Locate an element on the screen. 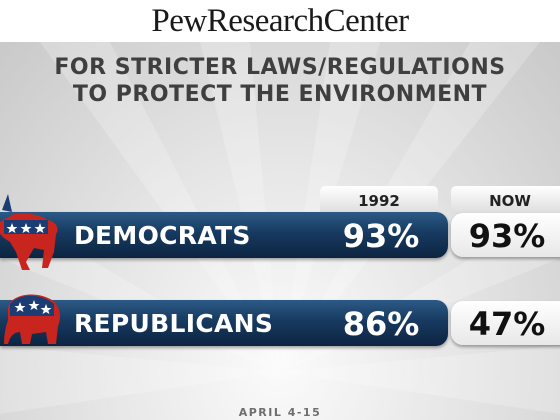 This screenshot has width=560, height=420. elephant-icon is located at coordinates (32, 319).